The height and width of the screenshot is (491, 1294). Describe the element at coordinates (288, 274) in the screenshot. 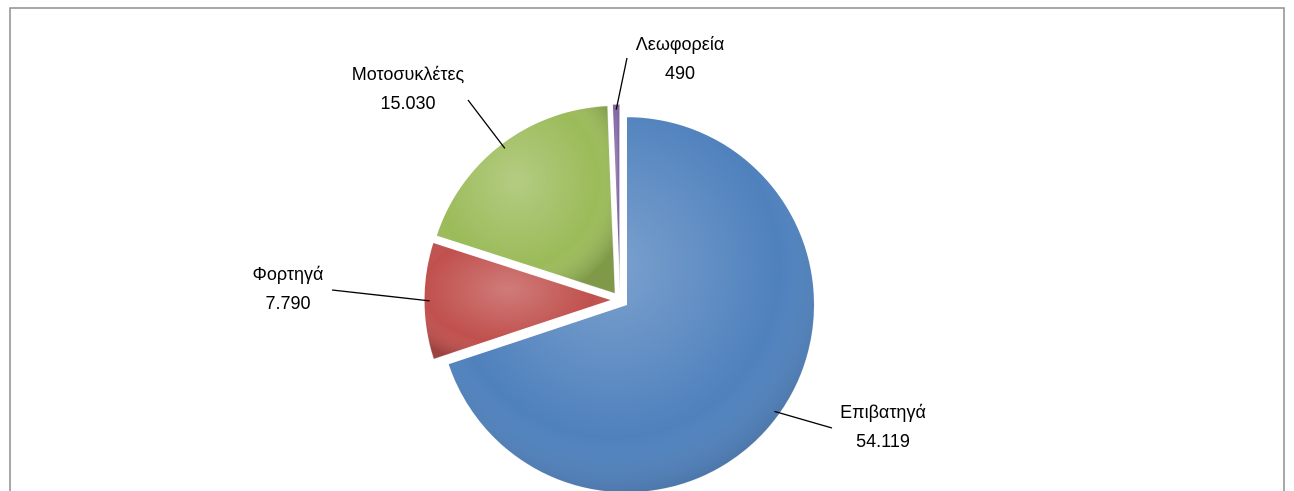

I see `category-label: Φορτηγά` at that location.